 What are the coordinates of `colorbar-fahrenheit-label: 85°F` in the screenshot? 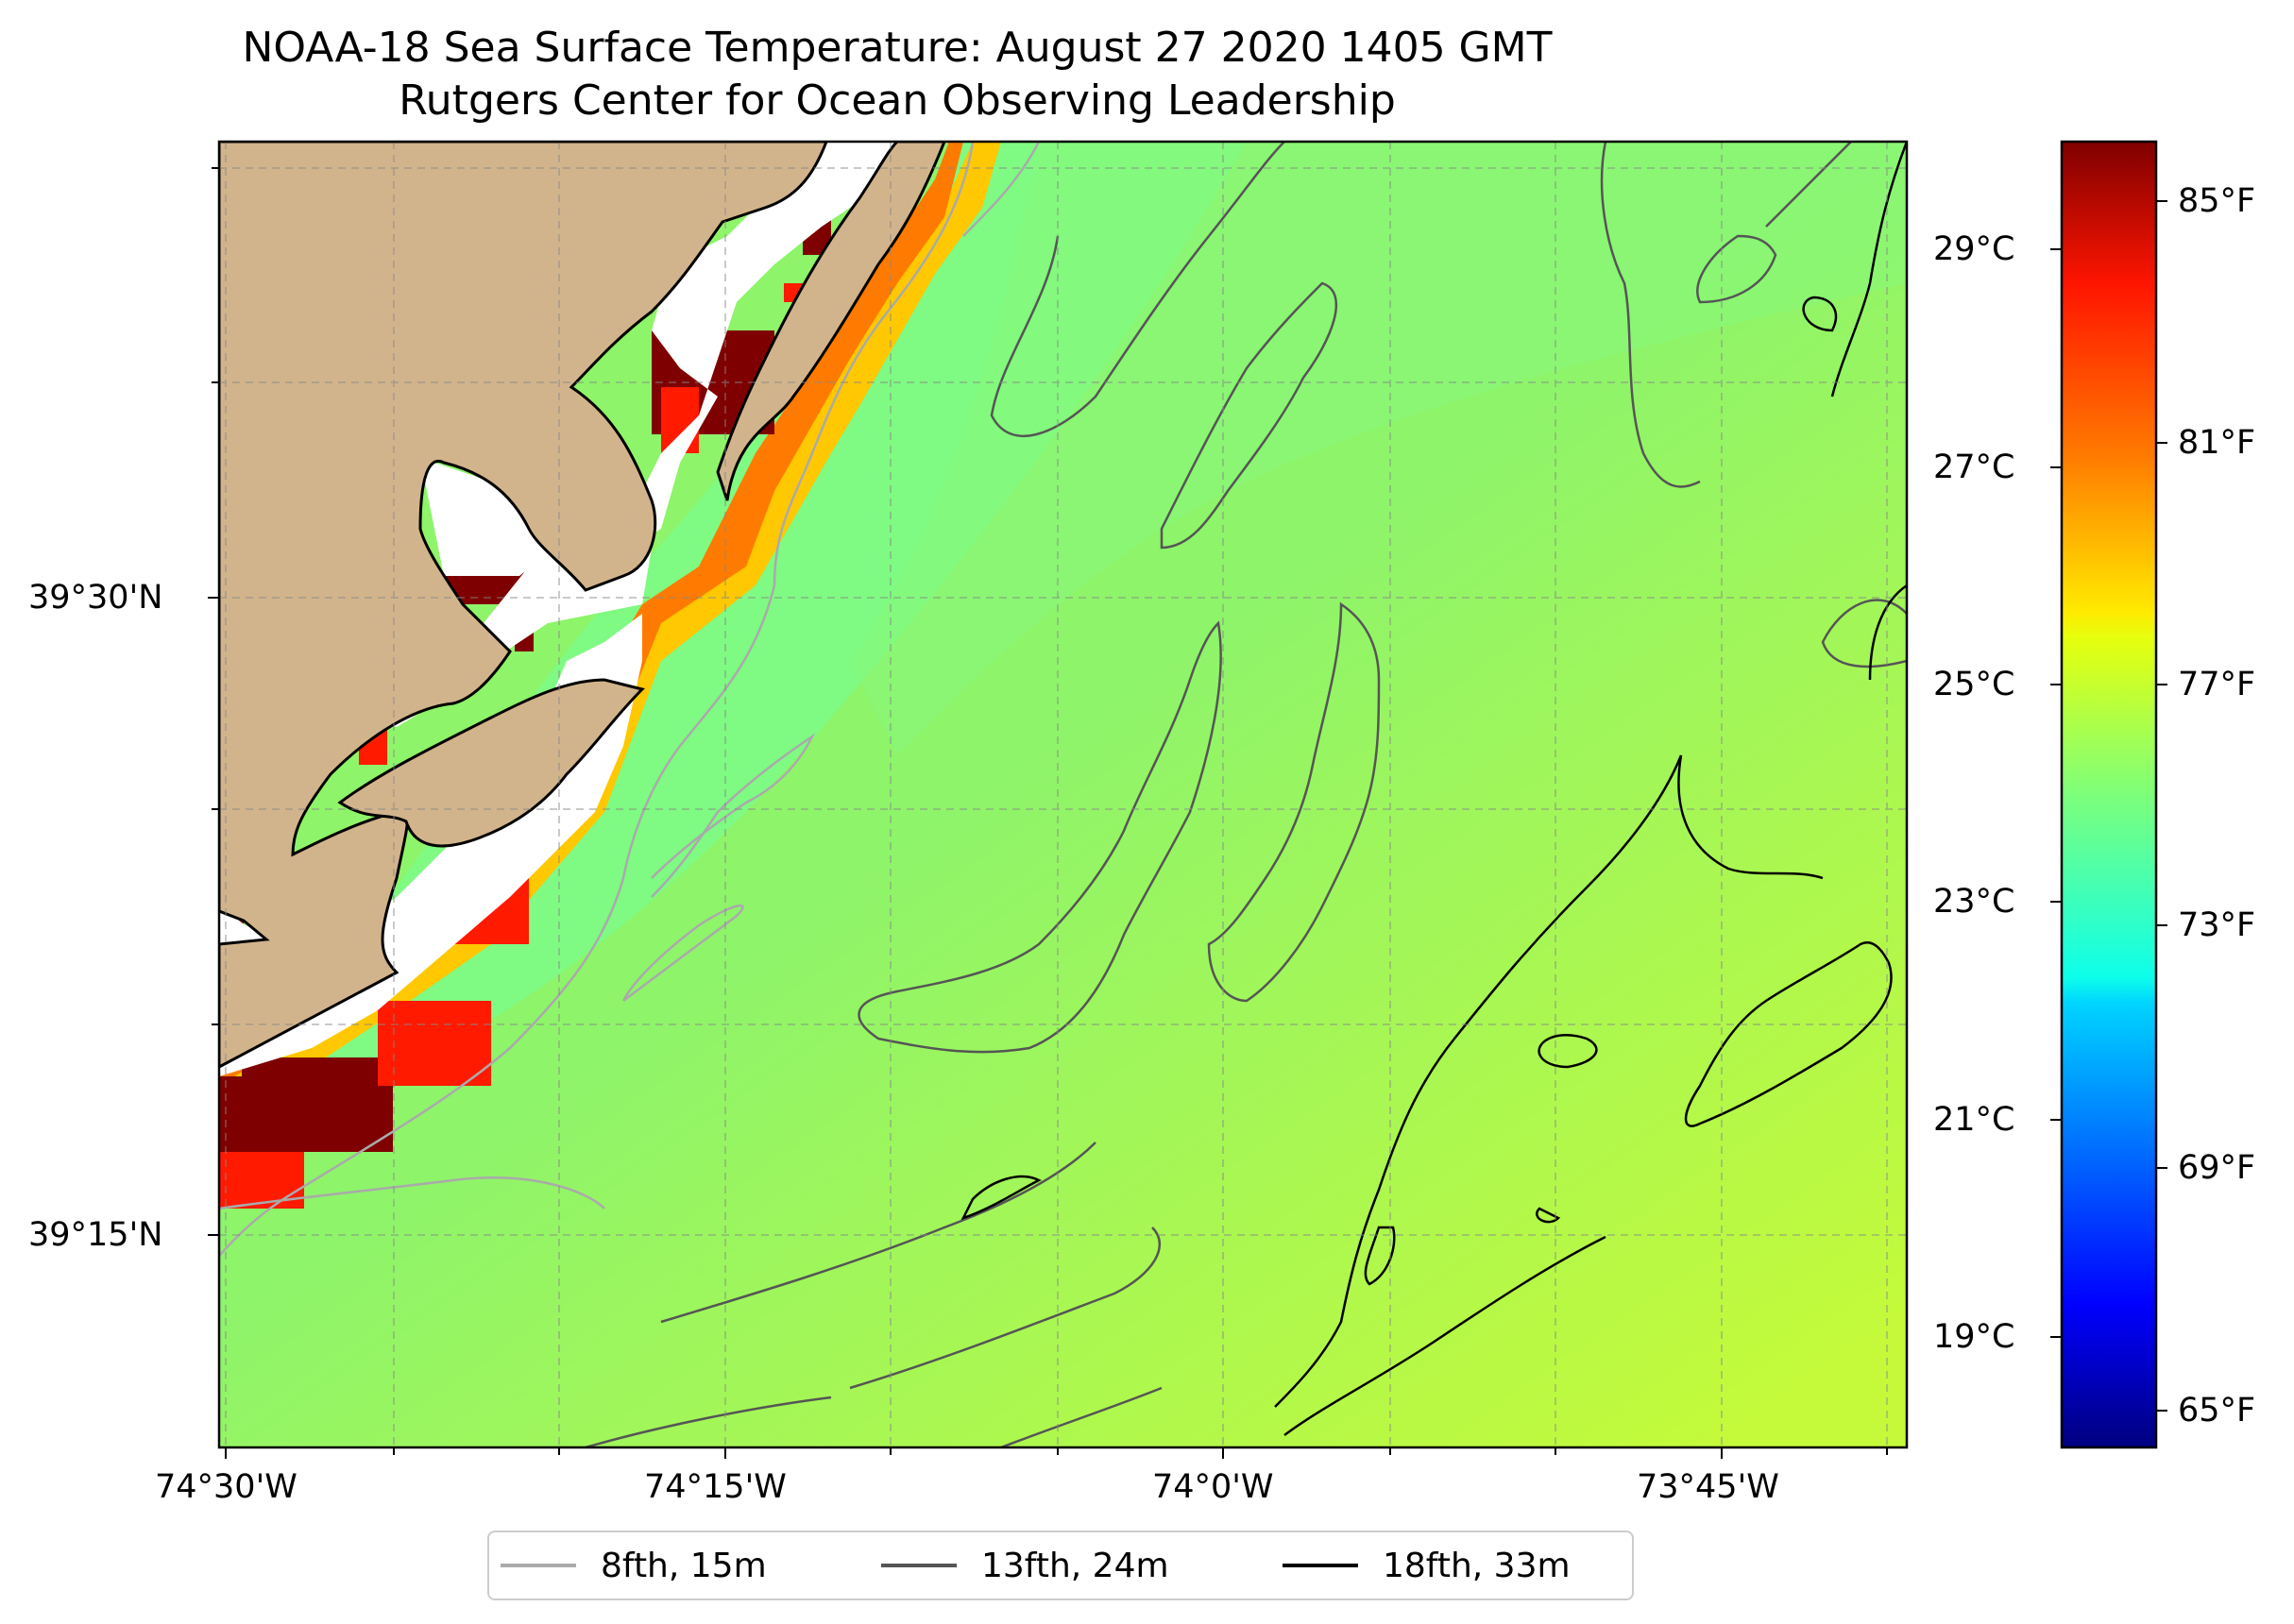 It's located at (2217, 201).